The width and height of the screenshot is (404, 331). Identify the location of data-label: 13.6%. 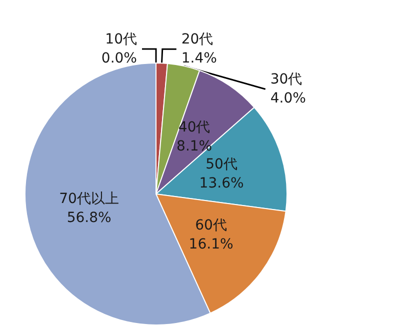
(221, 184).